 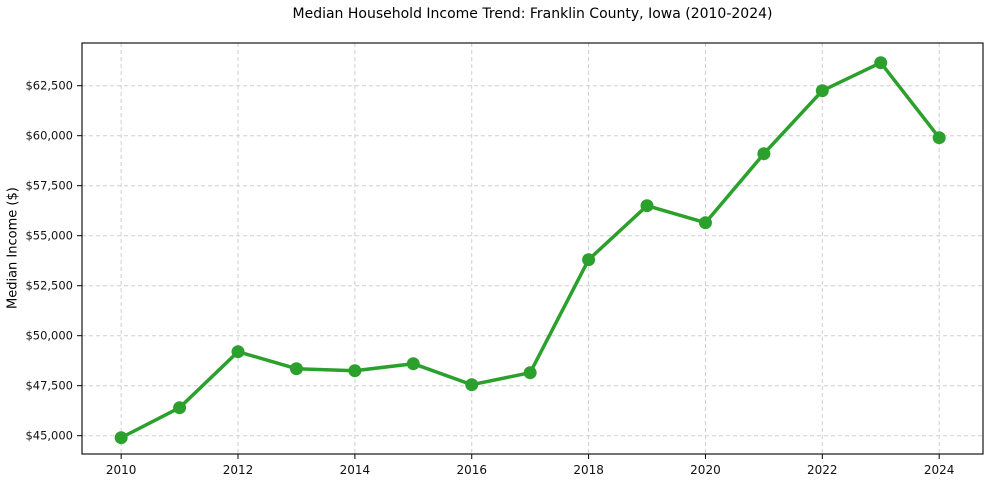 What do you see at coordinates (49, 286) in the screenshot?
I see `y-tick-label: $52,500` at bounding box center [49, 286].